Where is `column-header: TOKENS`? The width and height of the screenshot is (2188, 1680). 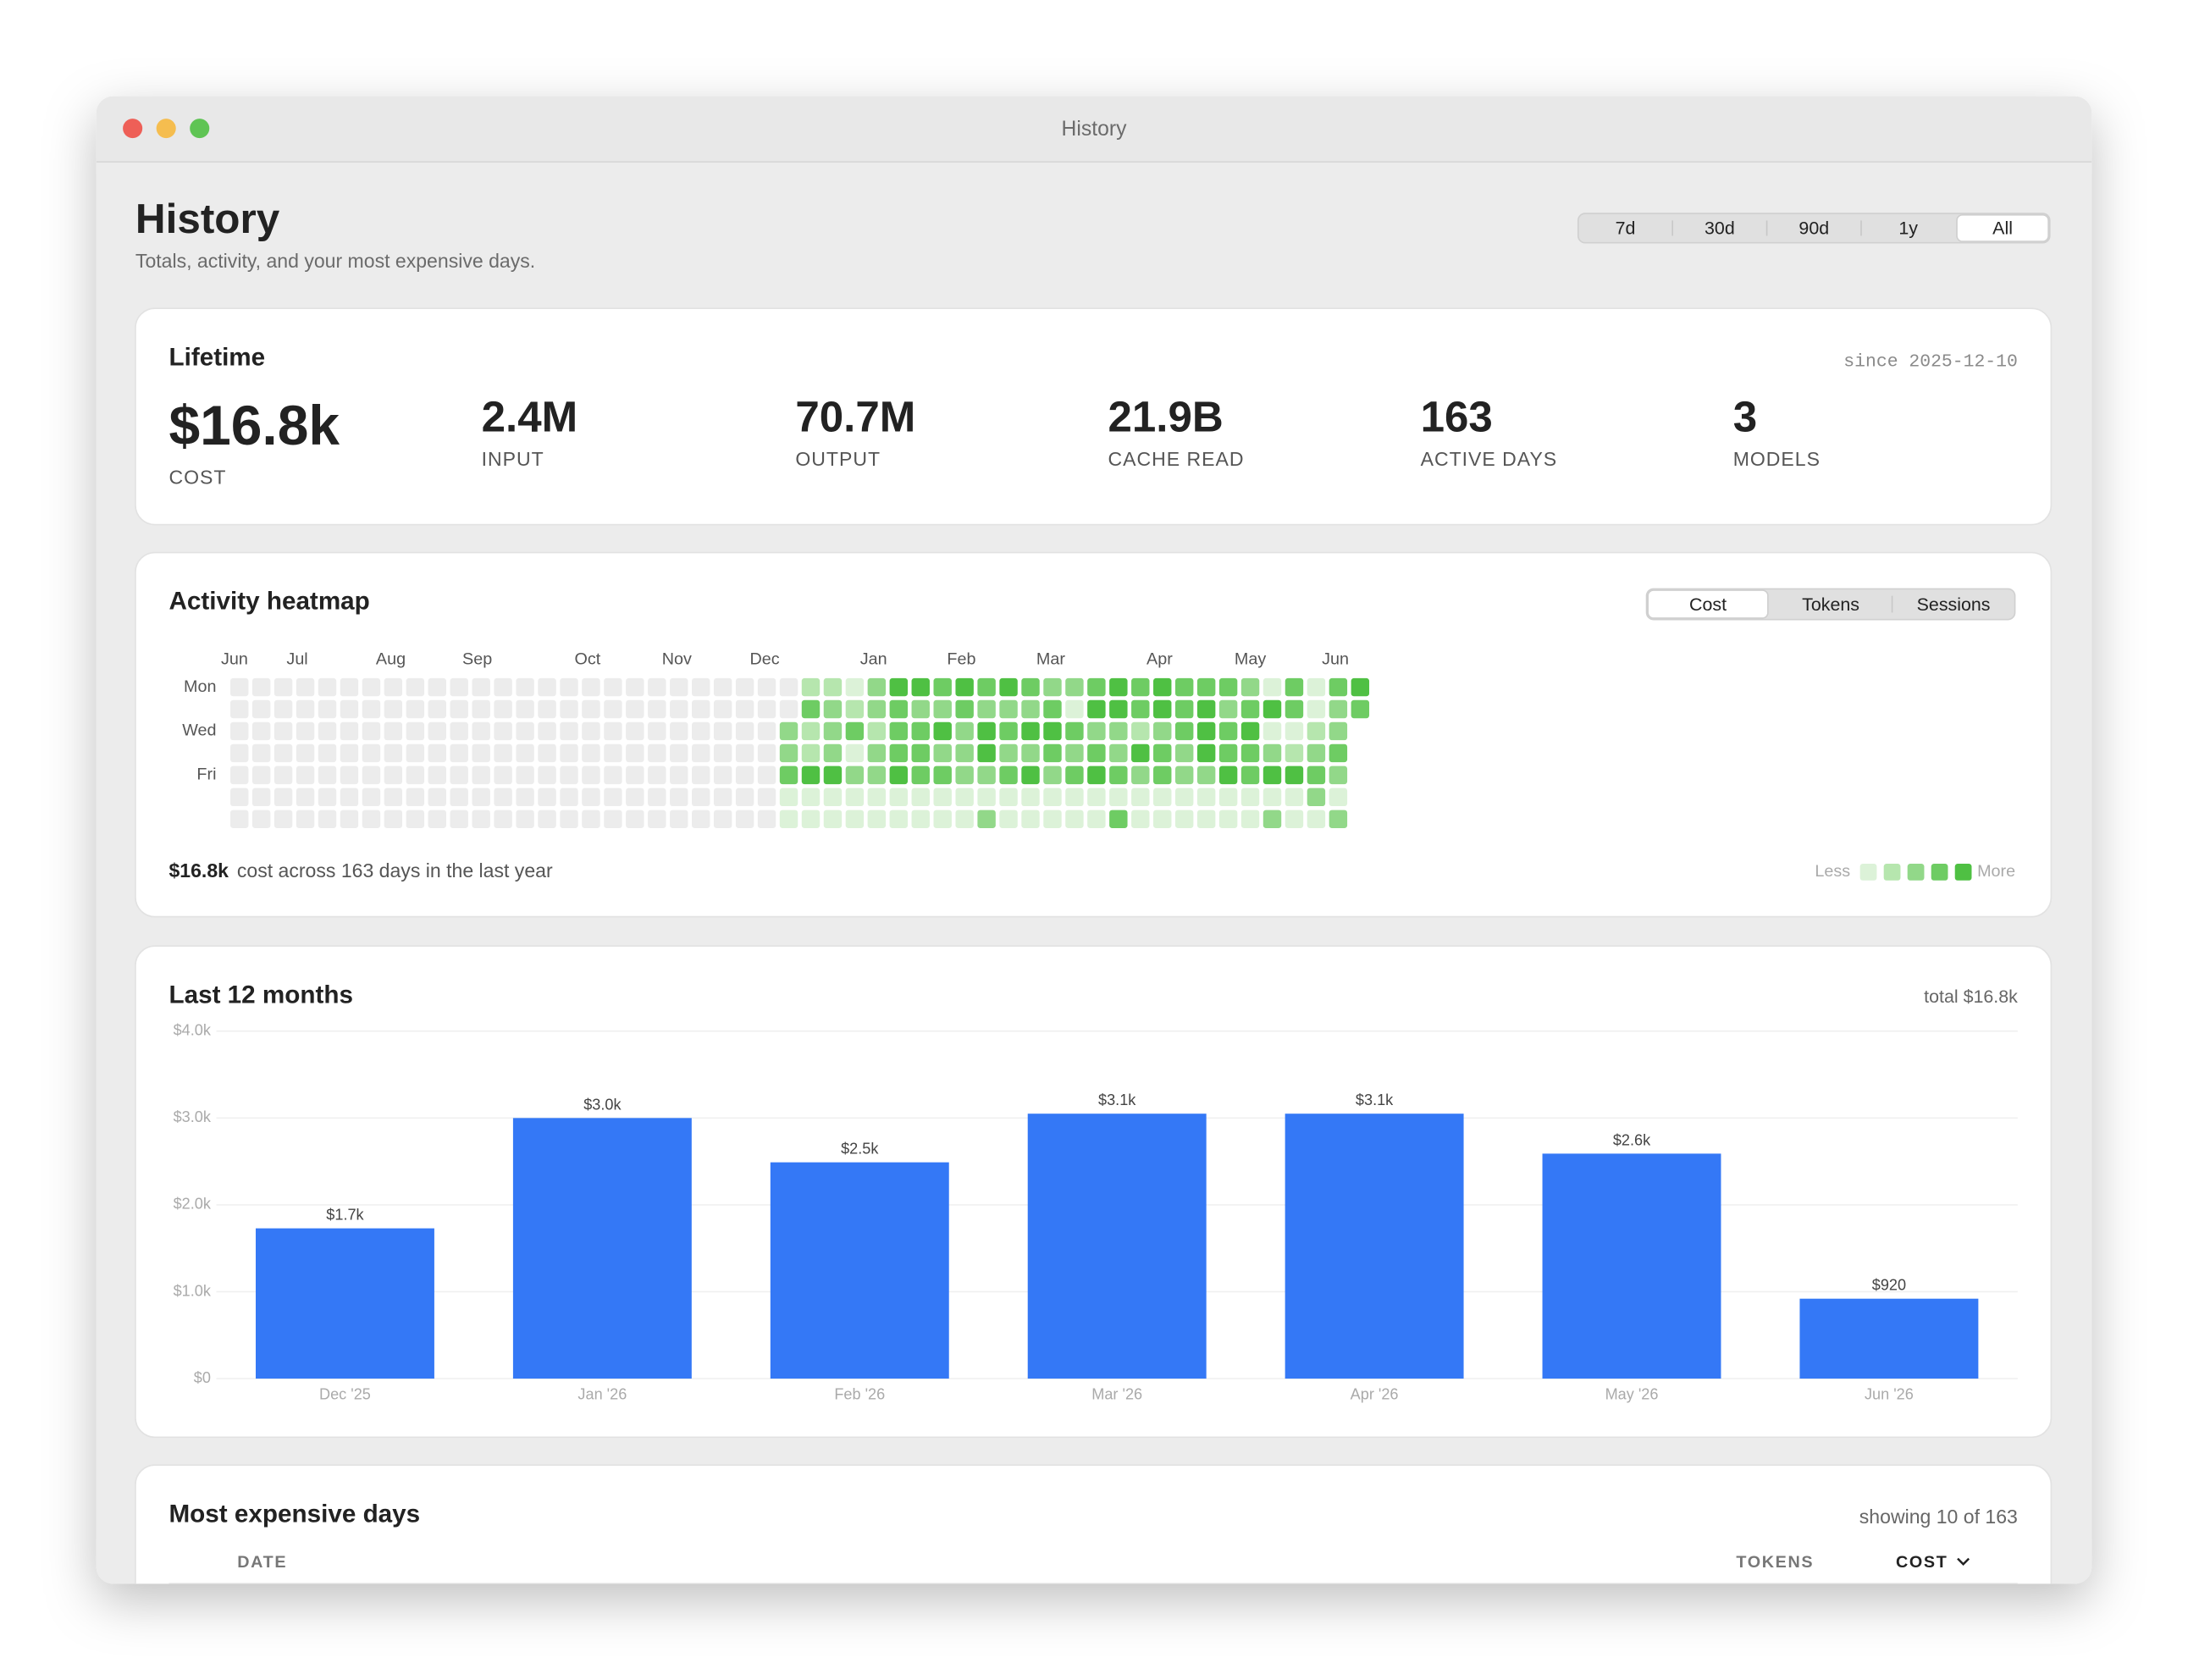
column-header: TOKENS is located at coordinates (1775, 1562).